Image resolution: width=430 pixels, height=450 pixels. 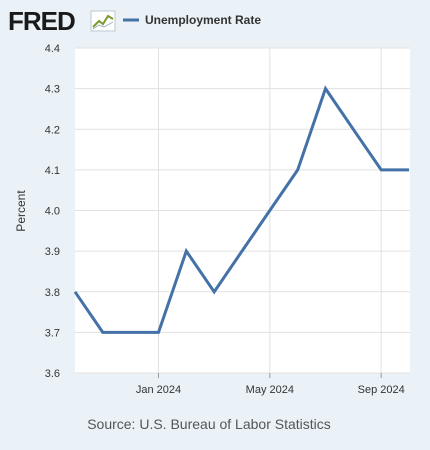 What do you see at coordinates (158, 390) in the screenshot?
I see `x-tick-label: Jan 2024` at bounding box center [158, 390].